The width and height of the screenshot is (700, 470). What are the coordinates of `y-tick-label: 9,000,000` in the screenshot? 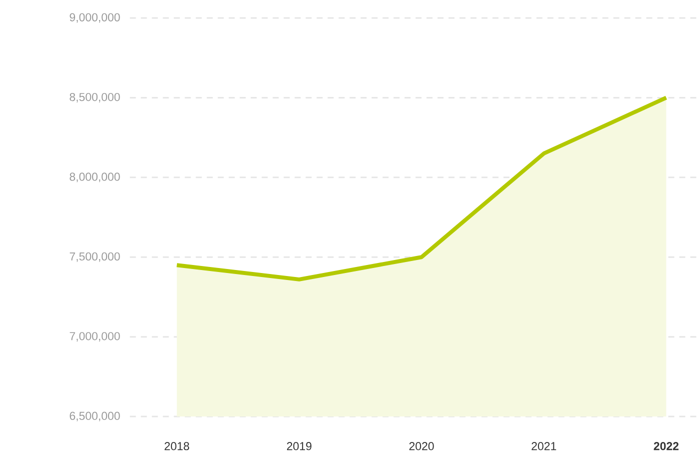 It's located at (95, 17).